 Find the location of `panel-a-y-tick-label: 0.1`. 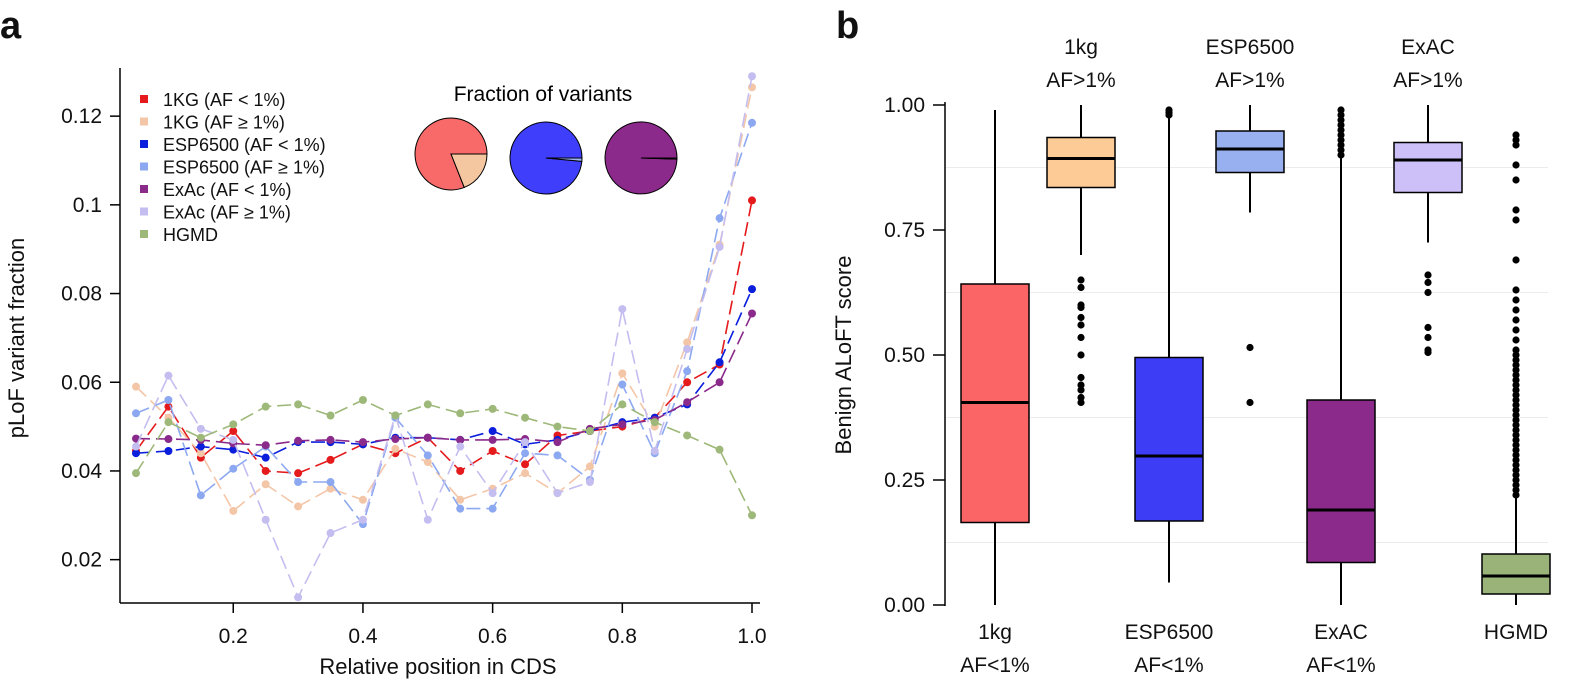

panel-a-y-tick-label: 0.1 is located at coordinates (87, 205).